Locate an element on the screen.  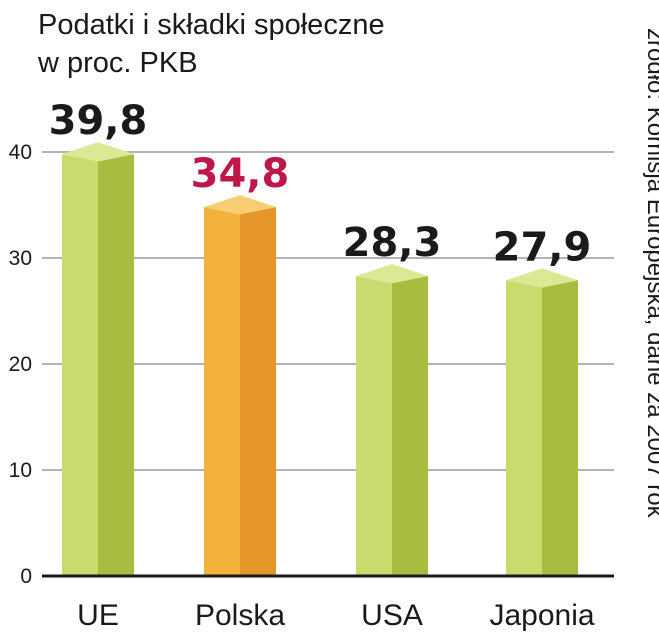
y-tick-label: 40 is located at coordinates (20, 152).